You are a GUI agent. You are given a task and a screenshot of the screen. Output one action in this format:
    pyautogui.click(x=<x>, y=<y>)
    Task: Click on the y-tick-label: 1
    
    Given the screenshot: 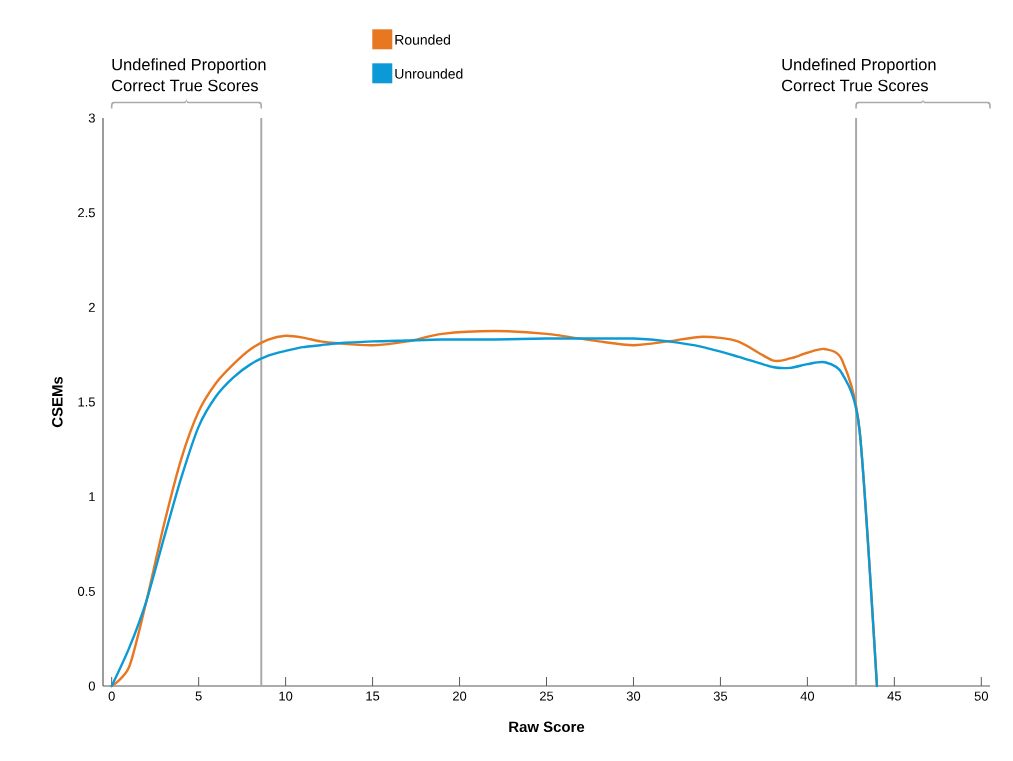 What is the action you would take?
    pyautogui.click(x=92, y=497)
    